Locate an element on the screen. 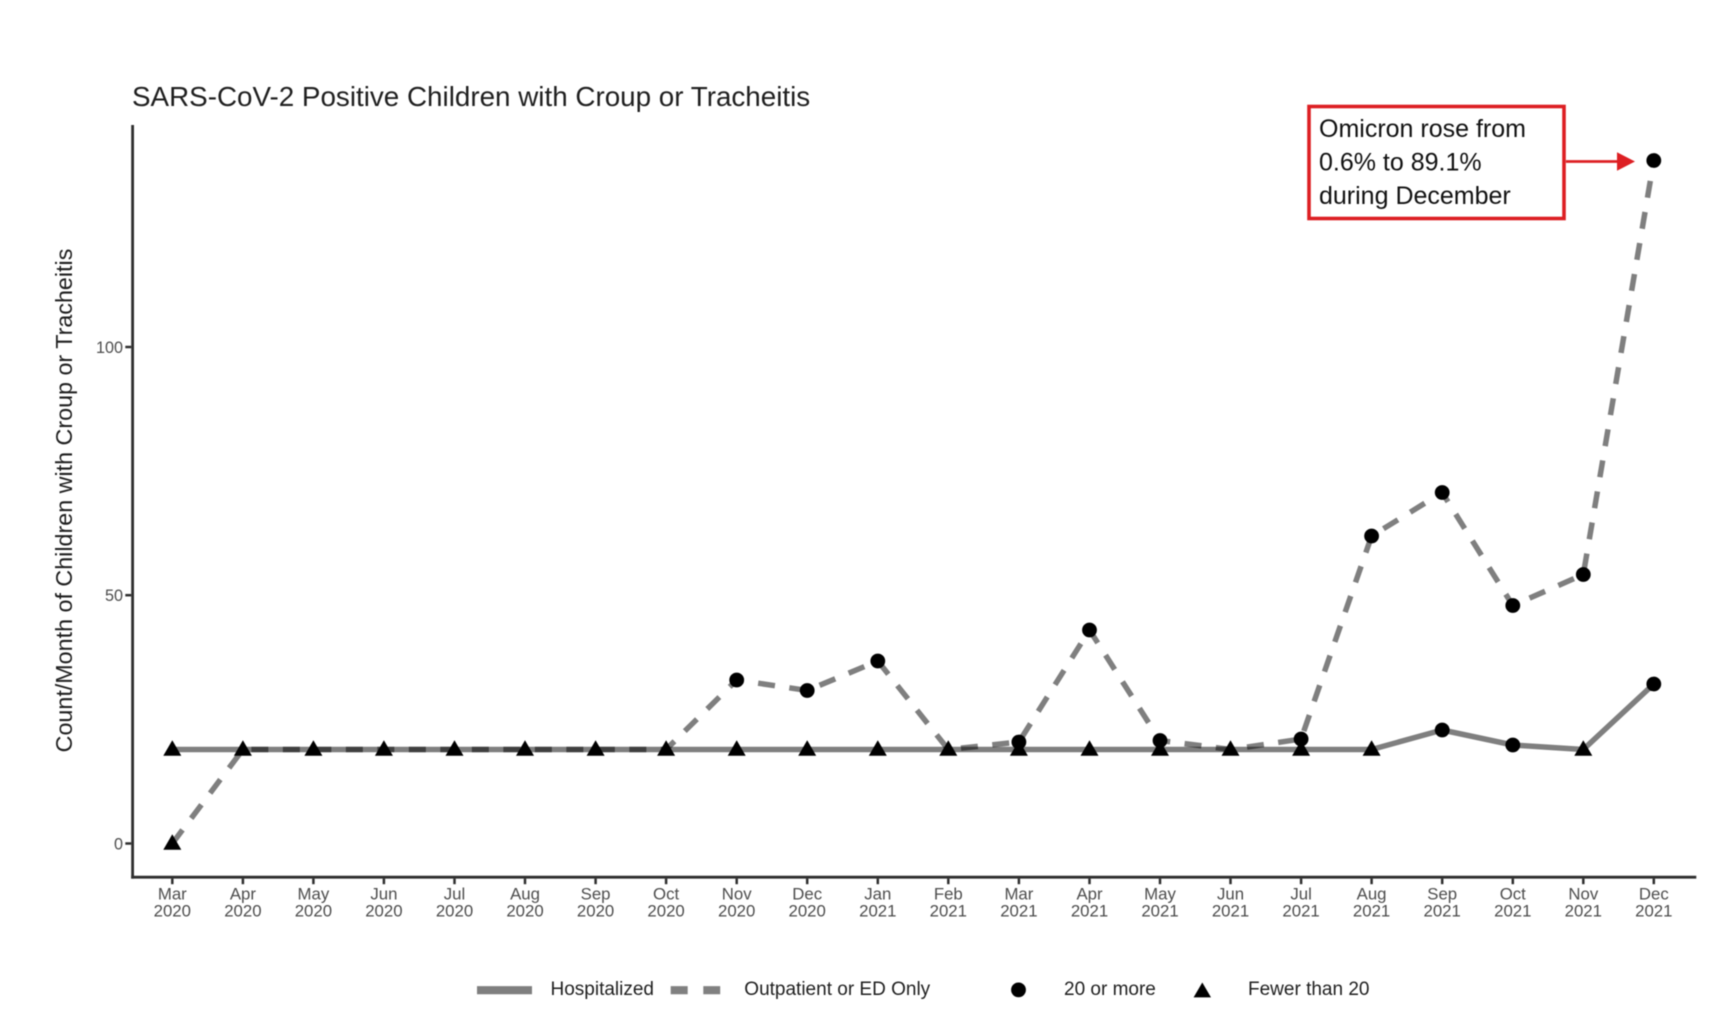 This screenshot has height=1034, width=1732. svg-text: 0 is located at coordinates (118, 844).